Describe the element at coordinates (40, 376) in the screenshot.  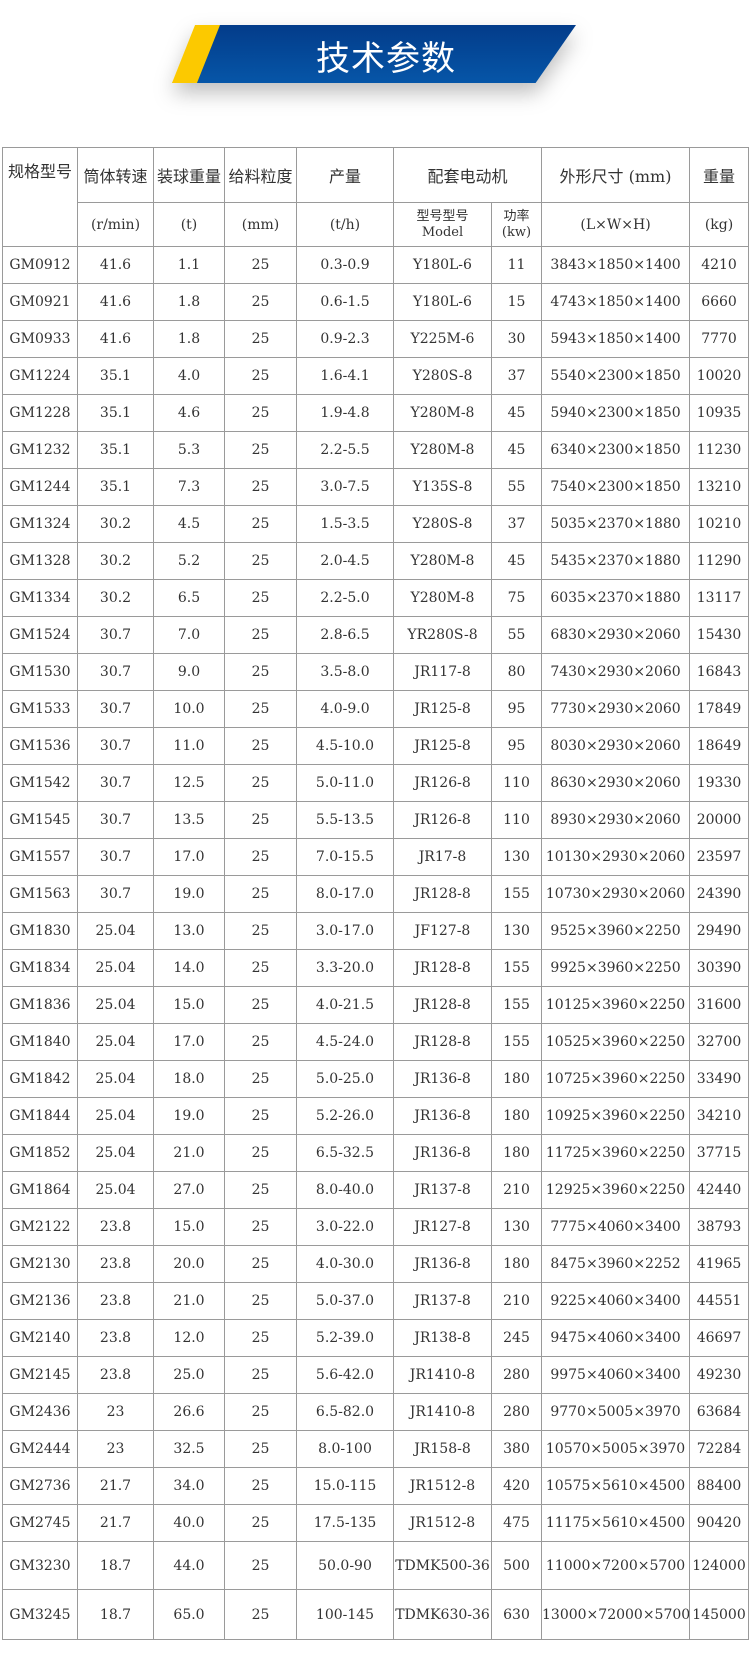
I see `cell-spec: GM1224` at that location.